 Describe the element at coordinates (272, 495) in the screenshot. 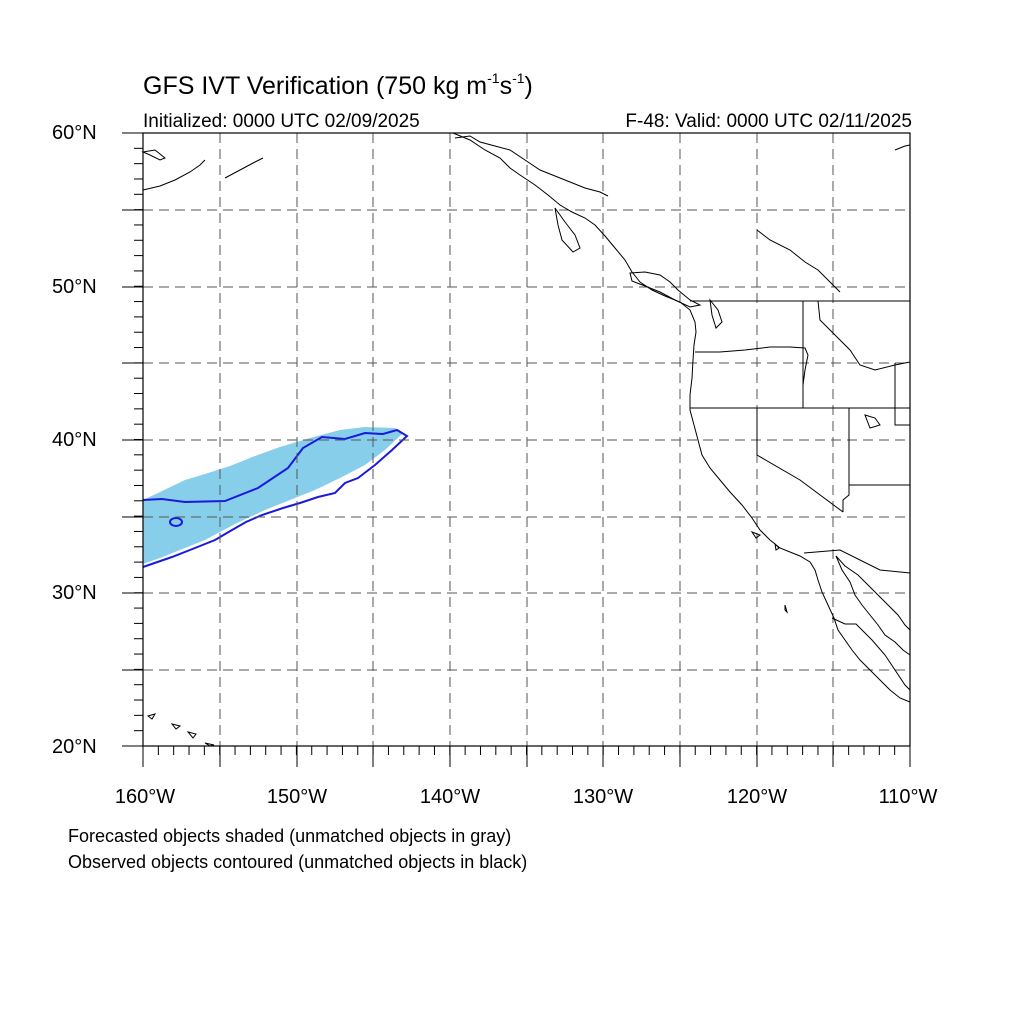

I see `forecast-object-shaded` at that location.